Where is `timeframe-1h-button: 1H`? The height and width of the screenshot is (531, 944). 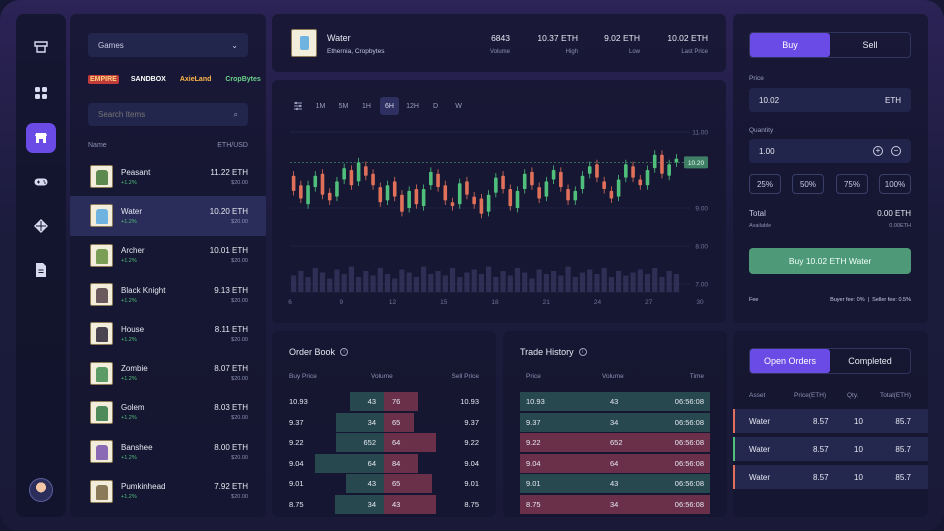
timeframe-1h-button: 1H is located at coordinates (366, 106).